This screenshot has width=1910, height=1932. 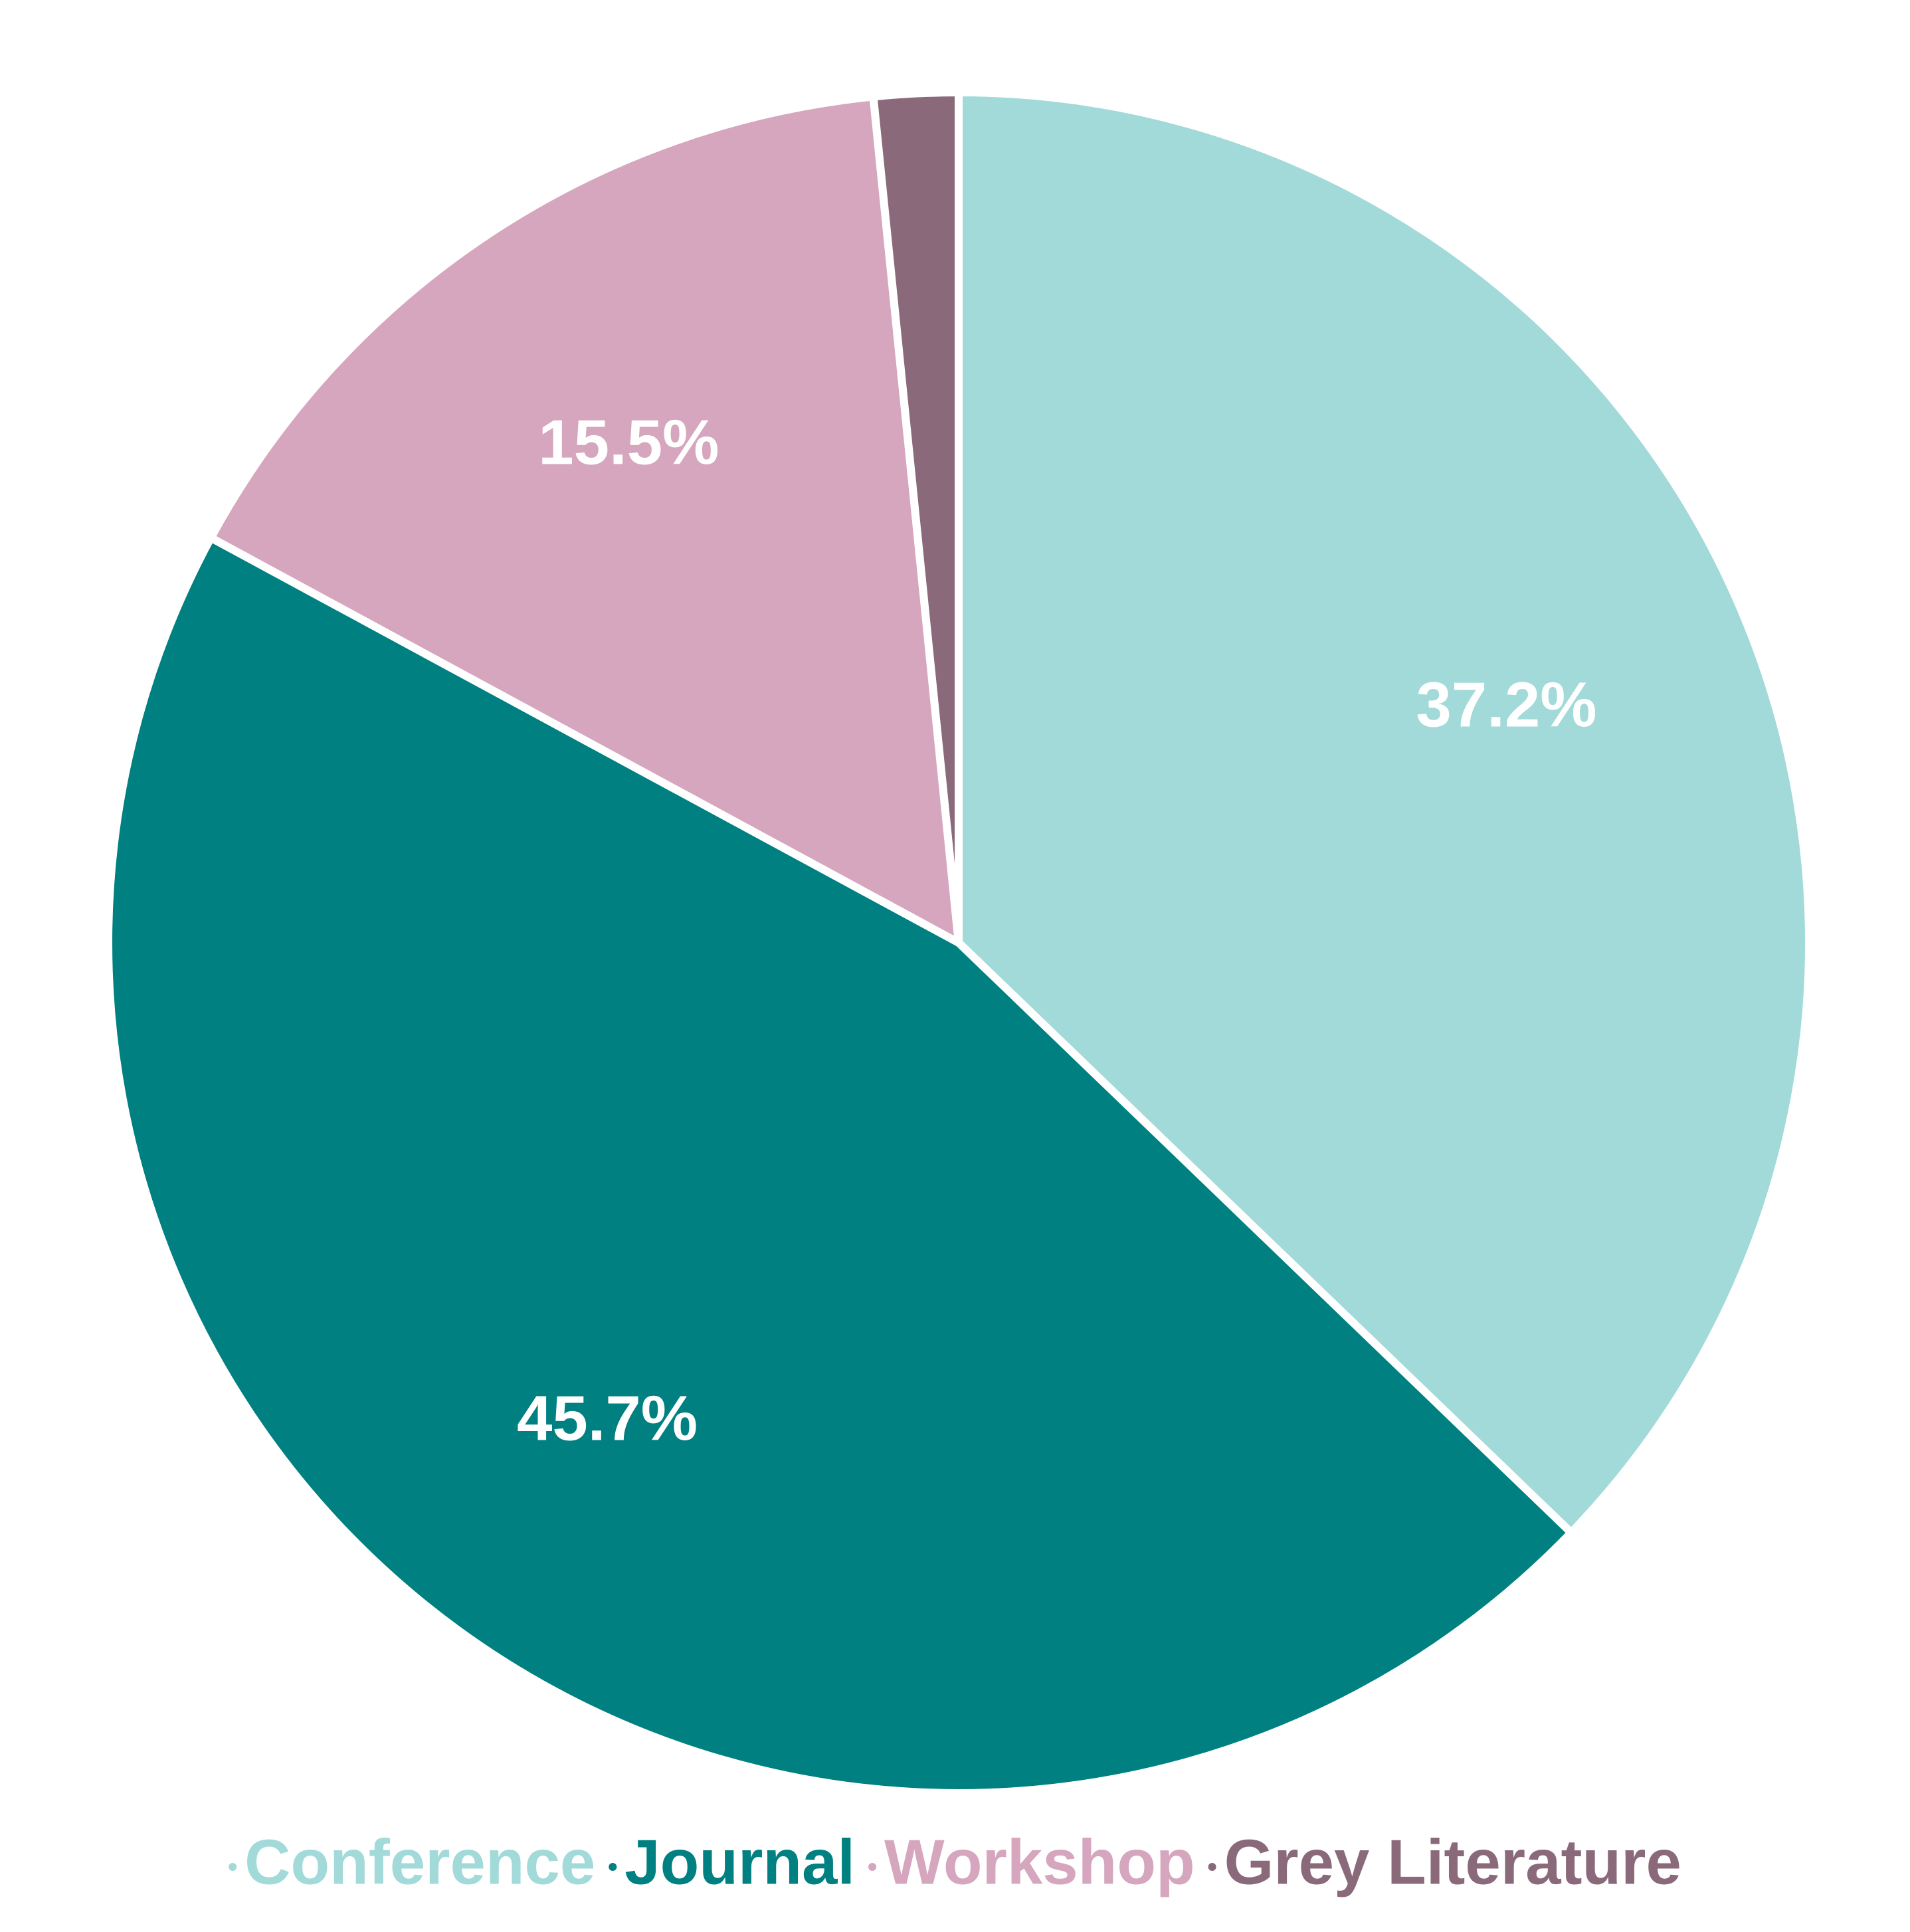 What do you see at coordinates (607, 1418) in the screenshot?
I see `value-label: 45.7%` at bounding box center [607, 1418].